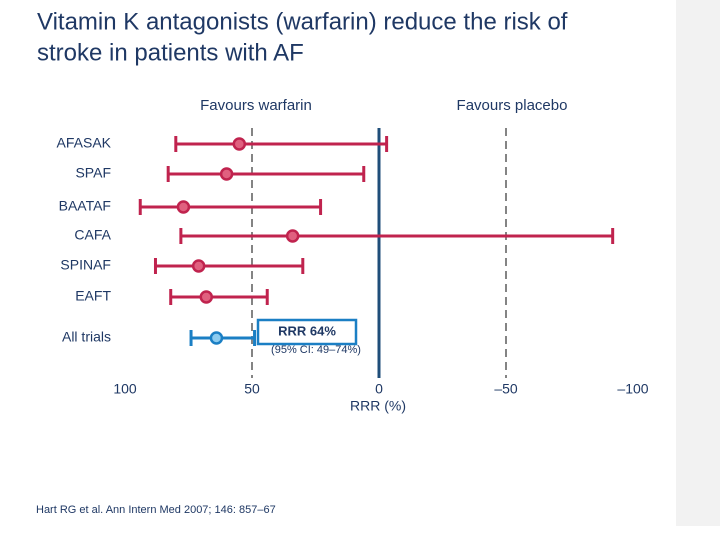 Image resolution: width=720 pixels, height=540 pixels. I want to click on annotation-main: RRR 64%, so click(307, 330).